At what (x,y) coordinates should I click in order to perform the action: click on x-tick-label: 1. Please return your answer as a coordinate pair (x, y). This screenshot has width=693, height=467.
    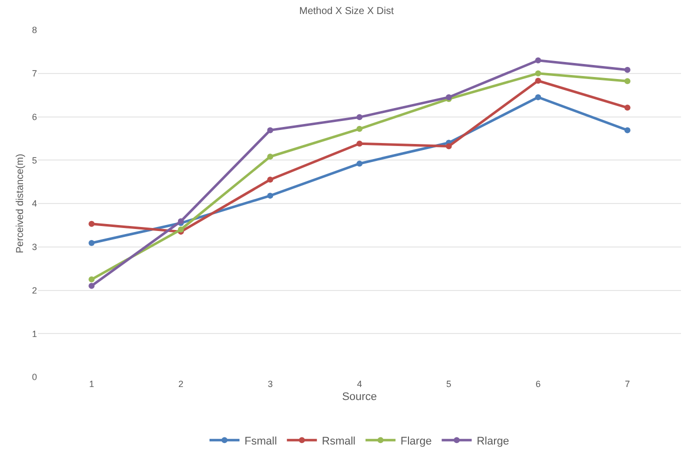
    Looking at the image, I should click on (91, 384).